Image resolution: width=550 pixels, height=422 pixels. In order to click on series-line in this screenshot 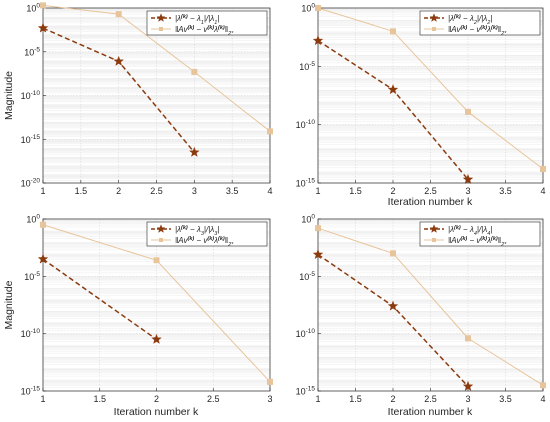, I will do `click(99, 299)`.